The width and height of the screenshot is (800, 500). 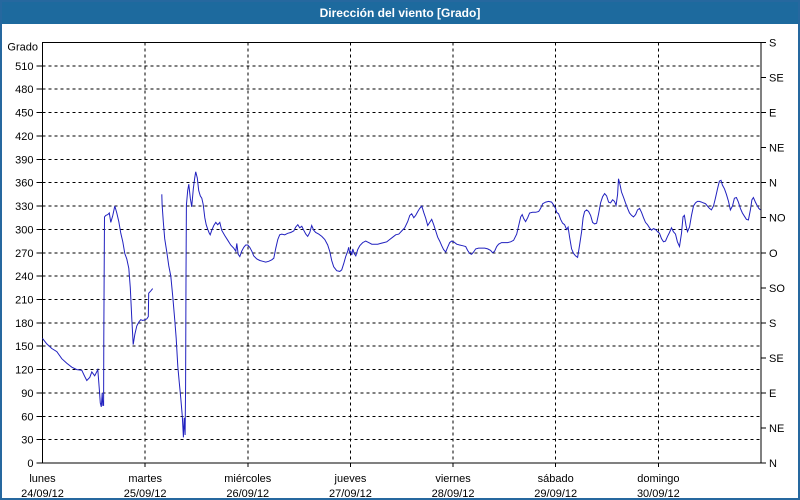 I want to click on y-tick-label: 510, so click(x=24, y=67).